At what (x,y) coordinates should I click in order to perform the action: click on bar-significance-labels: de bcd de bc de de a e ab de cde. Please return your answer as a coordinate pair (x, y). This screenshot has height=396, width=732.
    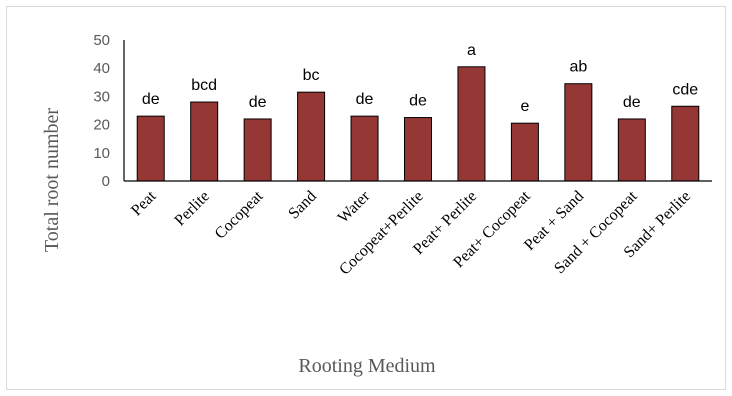
    Looking at the image, I should click on (420, 78).